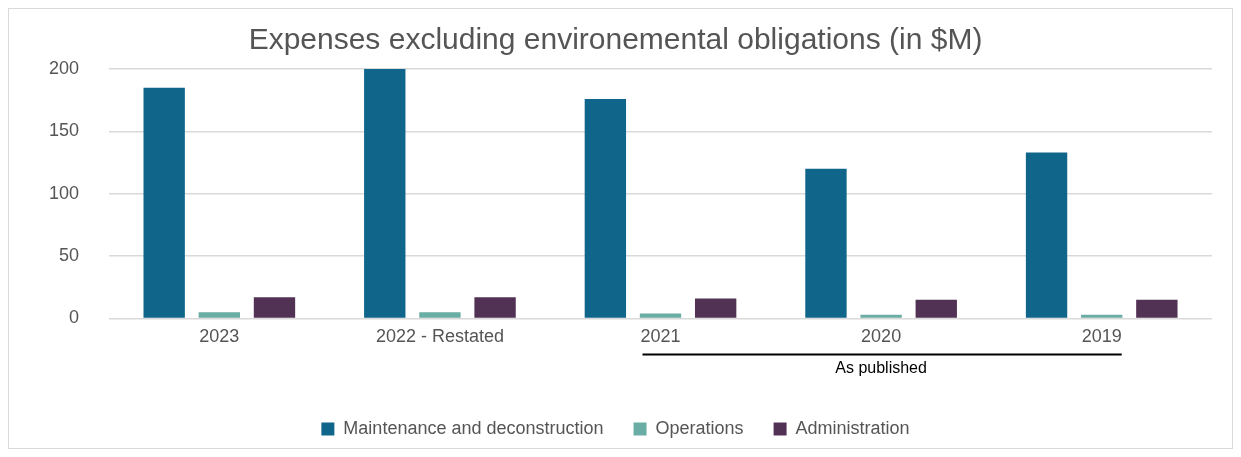 The height and width of the screenshot is (457, 1241). Describe the element at coordinates (64, 67) in the screenshot. I see `y-tick-label: 200` at that location.